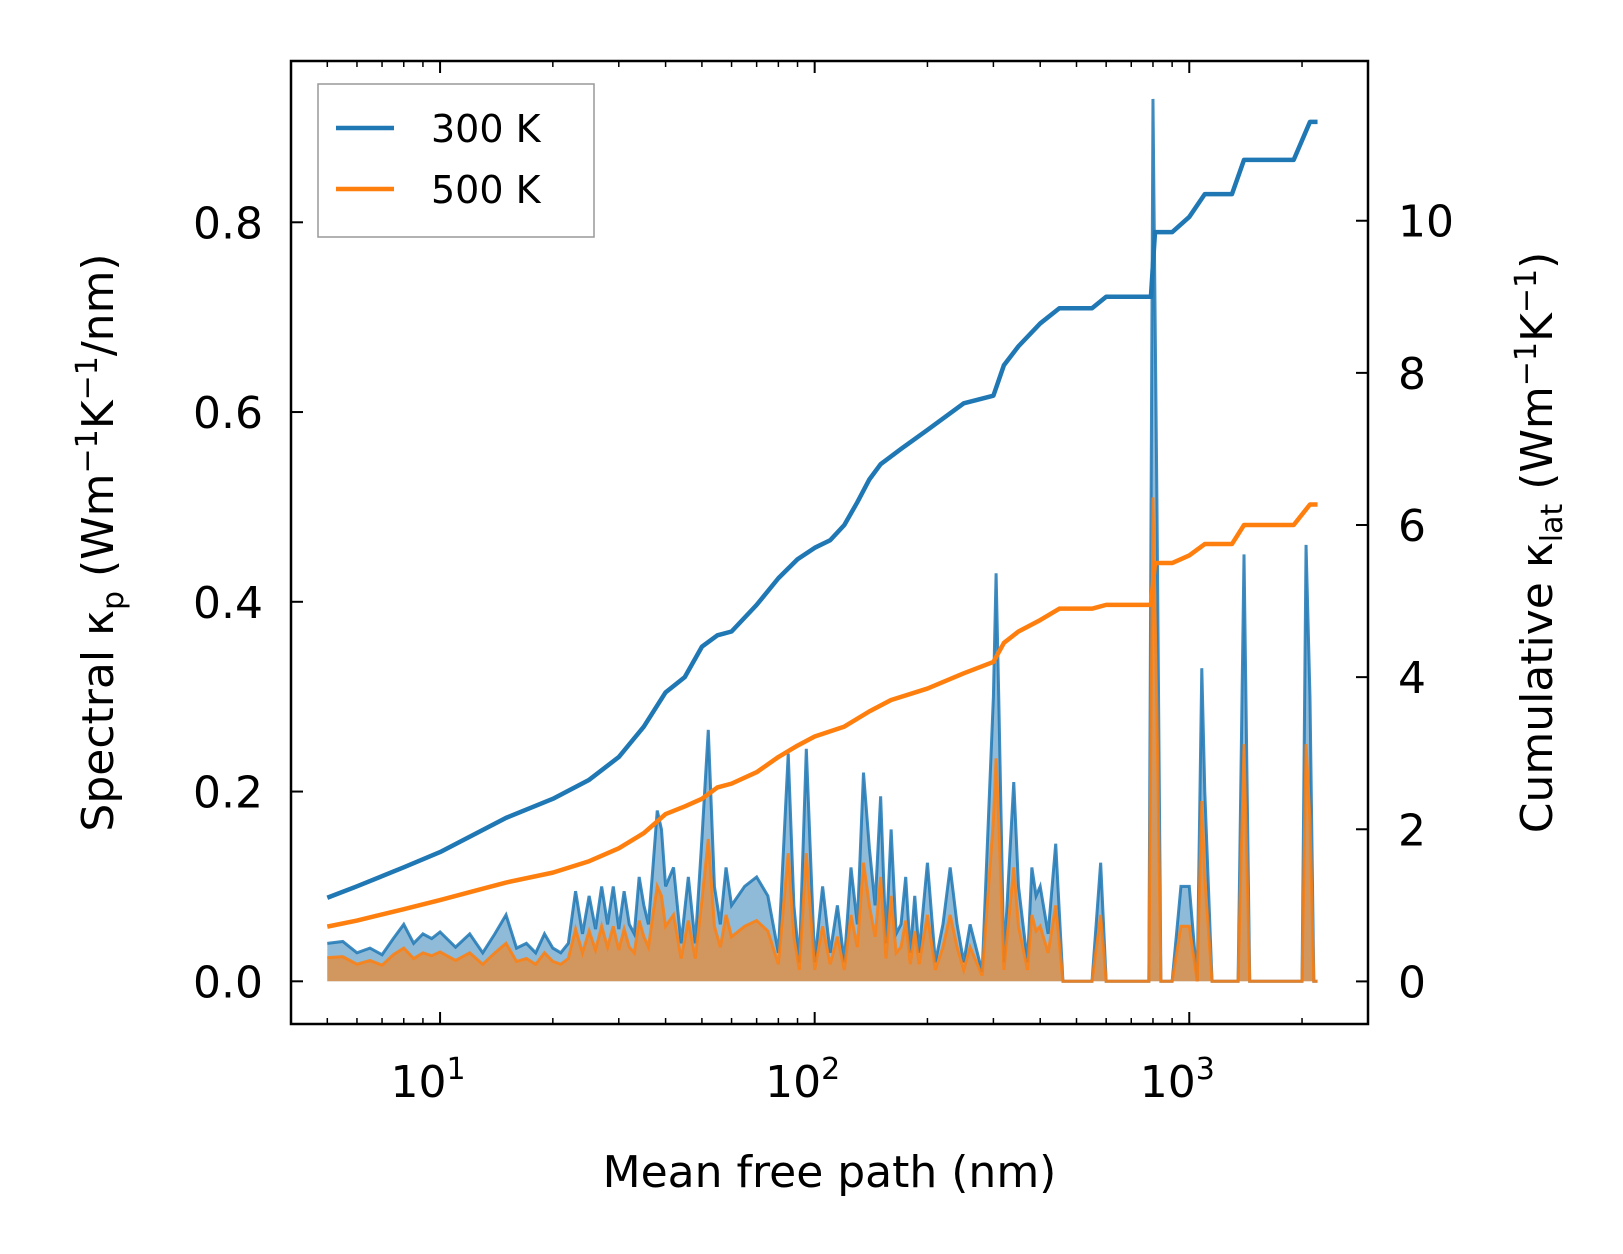 The image size is (1623, 1254). Describe the element at coordinates (830, 1069) in the screenshot. I see `x-tick-exponent: 2` at that location.